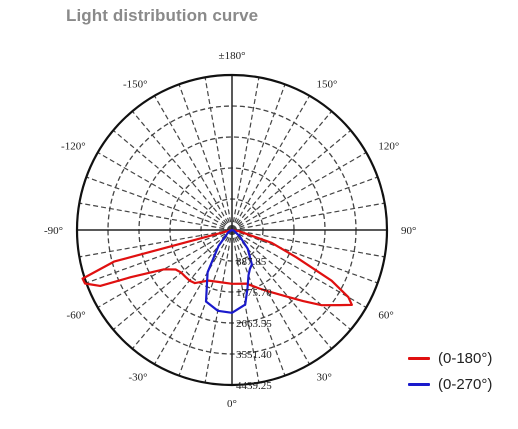 The image size is (518, 429). What do you see at coordinates (232, 56) in the screenshot?
I see `angle-label-180: ±180°` at bounding box center [232, 56].